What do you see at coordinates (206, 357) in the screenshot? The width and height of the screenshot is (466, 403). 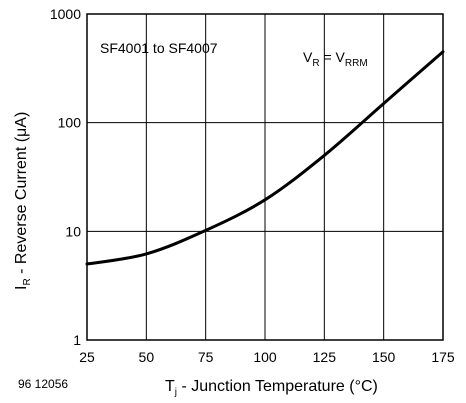 I see `x-tick-label: 75` at bounding box center [206, 357].